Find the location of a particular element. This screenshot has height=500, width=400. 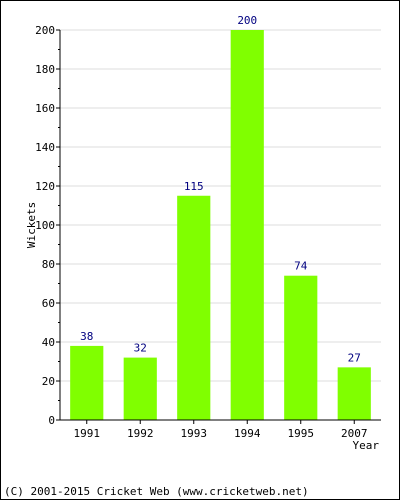

data-label-2007: 27 is located at coordinates (354, 357).